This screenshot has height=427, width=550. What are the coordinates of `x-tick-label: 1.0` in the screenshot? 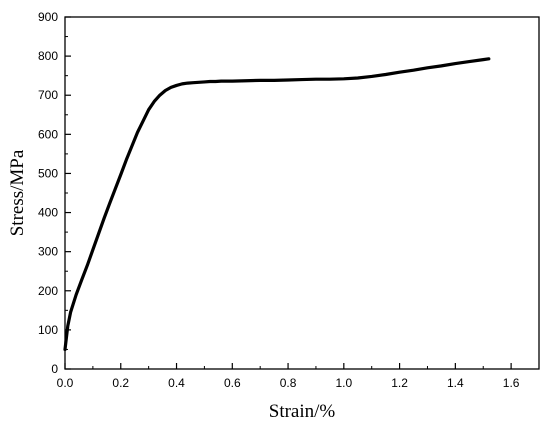 It's located at (343, 383).